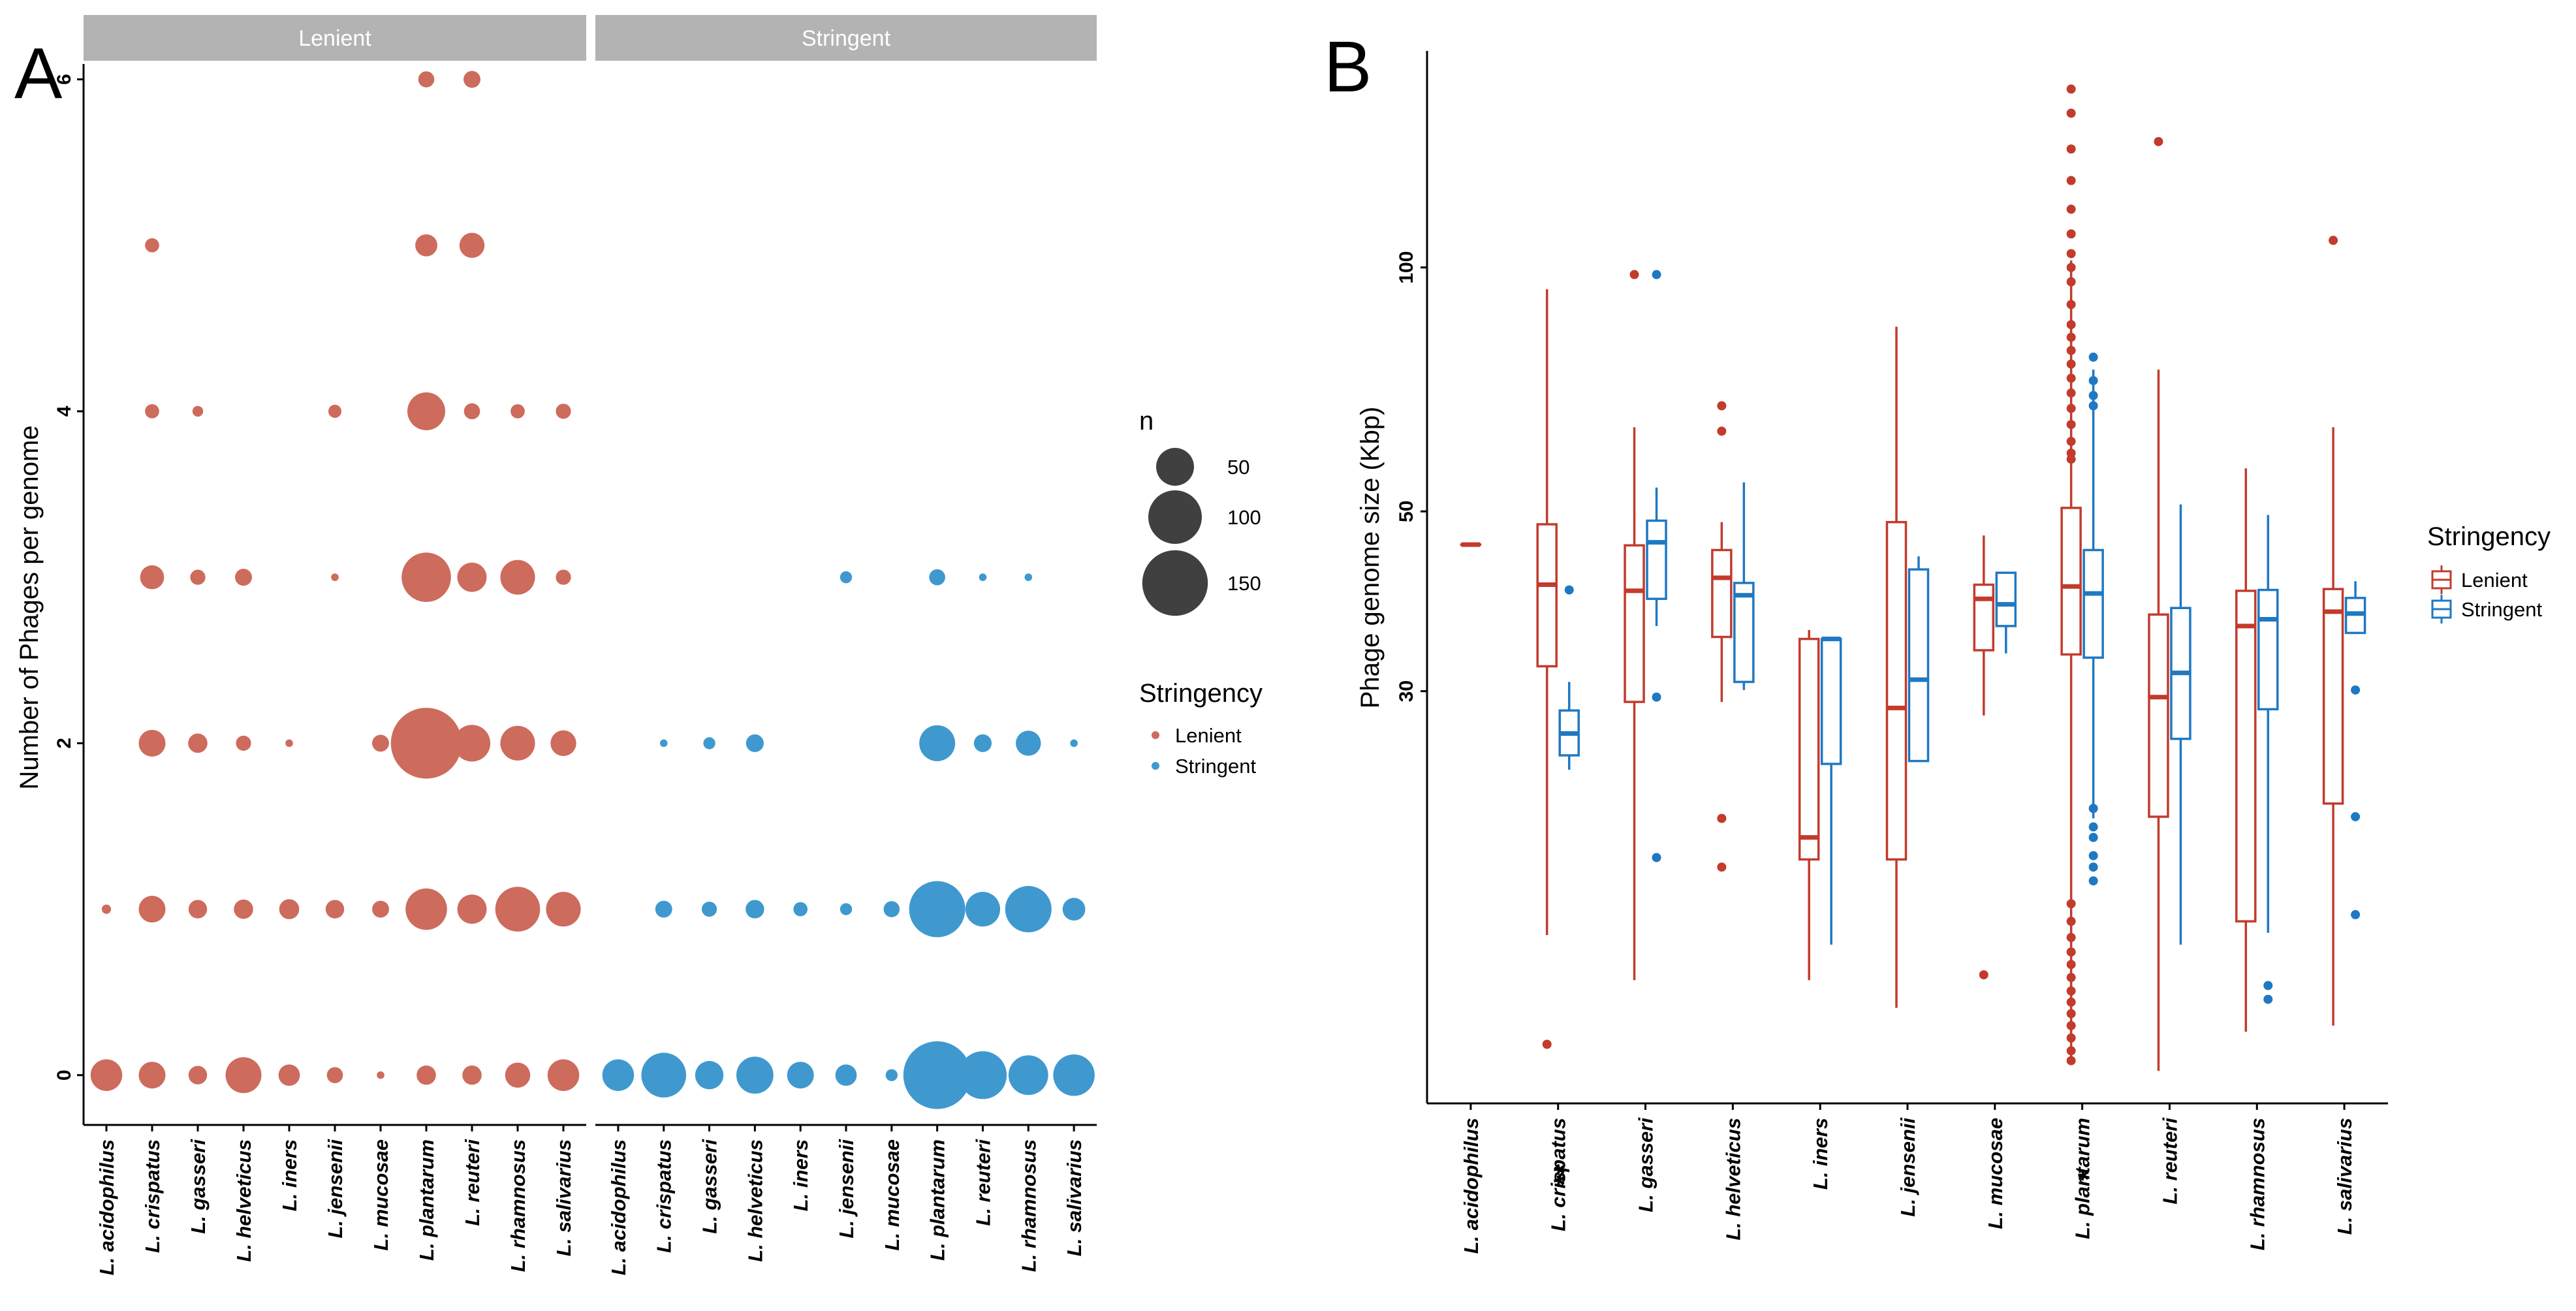 Image resolution: width=2576 pixels, height=1311 pixels. I want to click on box-lenient-l-reuteri, so click(2158, 603).